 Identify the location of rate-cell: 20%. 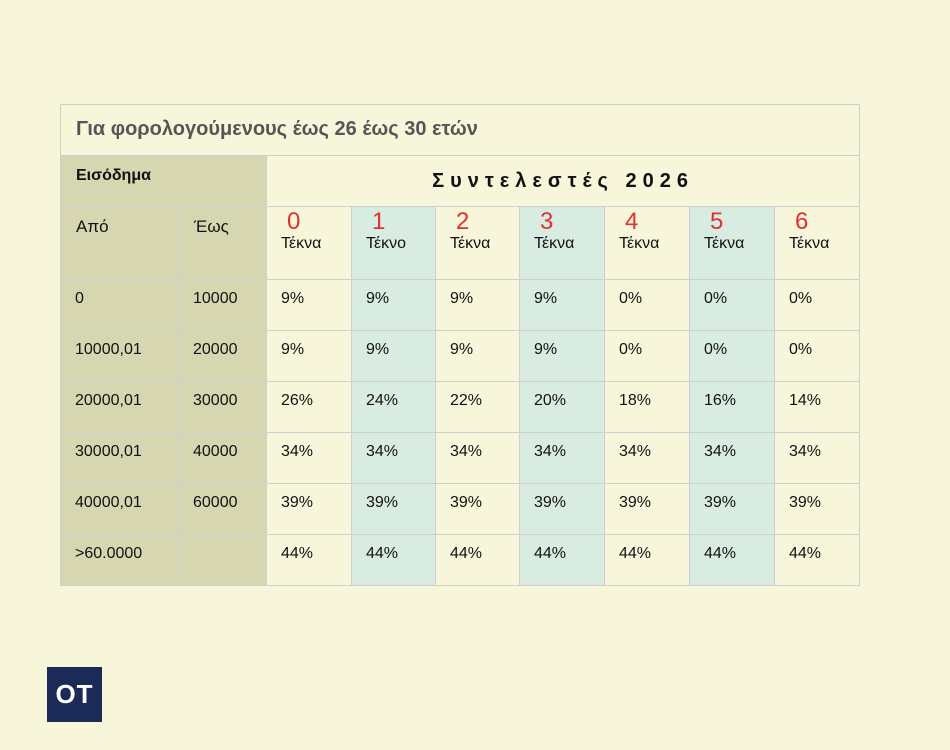
(562, 407).